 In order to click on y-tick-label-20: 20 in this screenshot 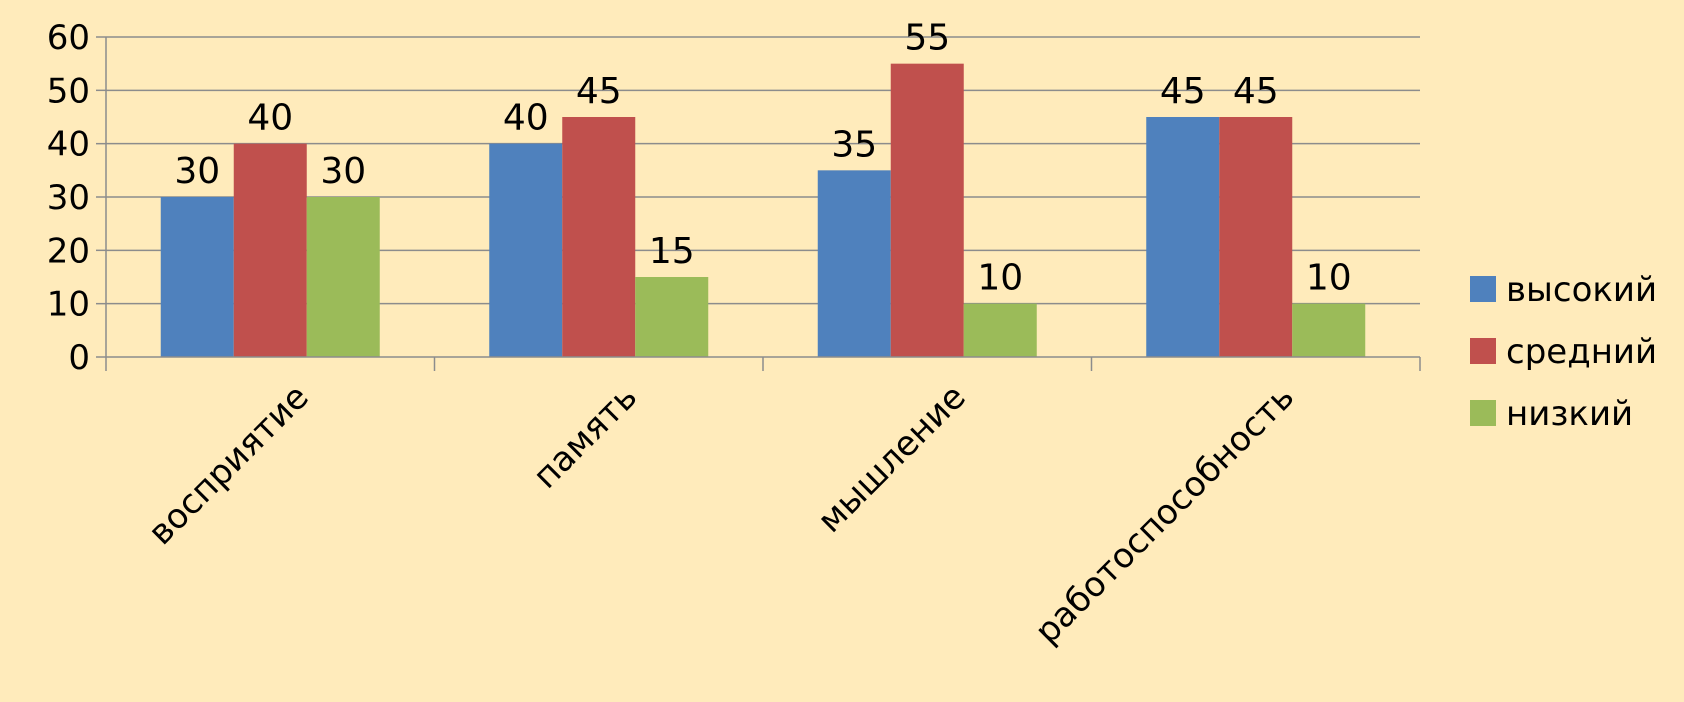, I will do `click(68, 251)`.